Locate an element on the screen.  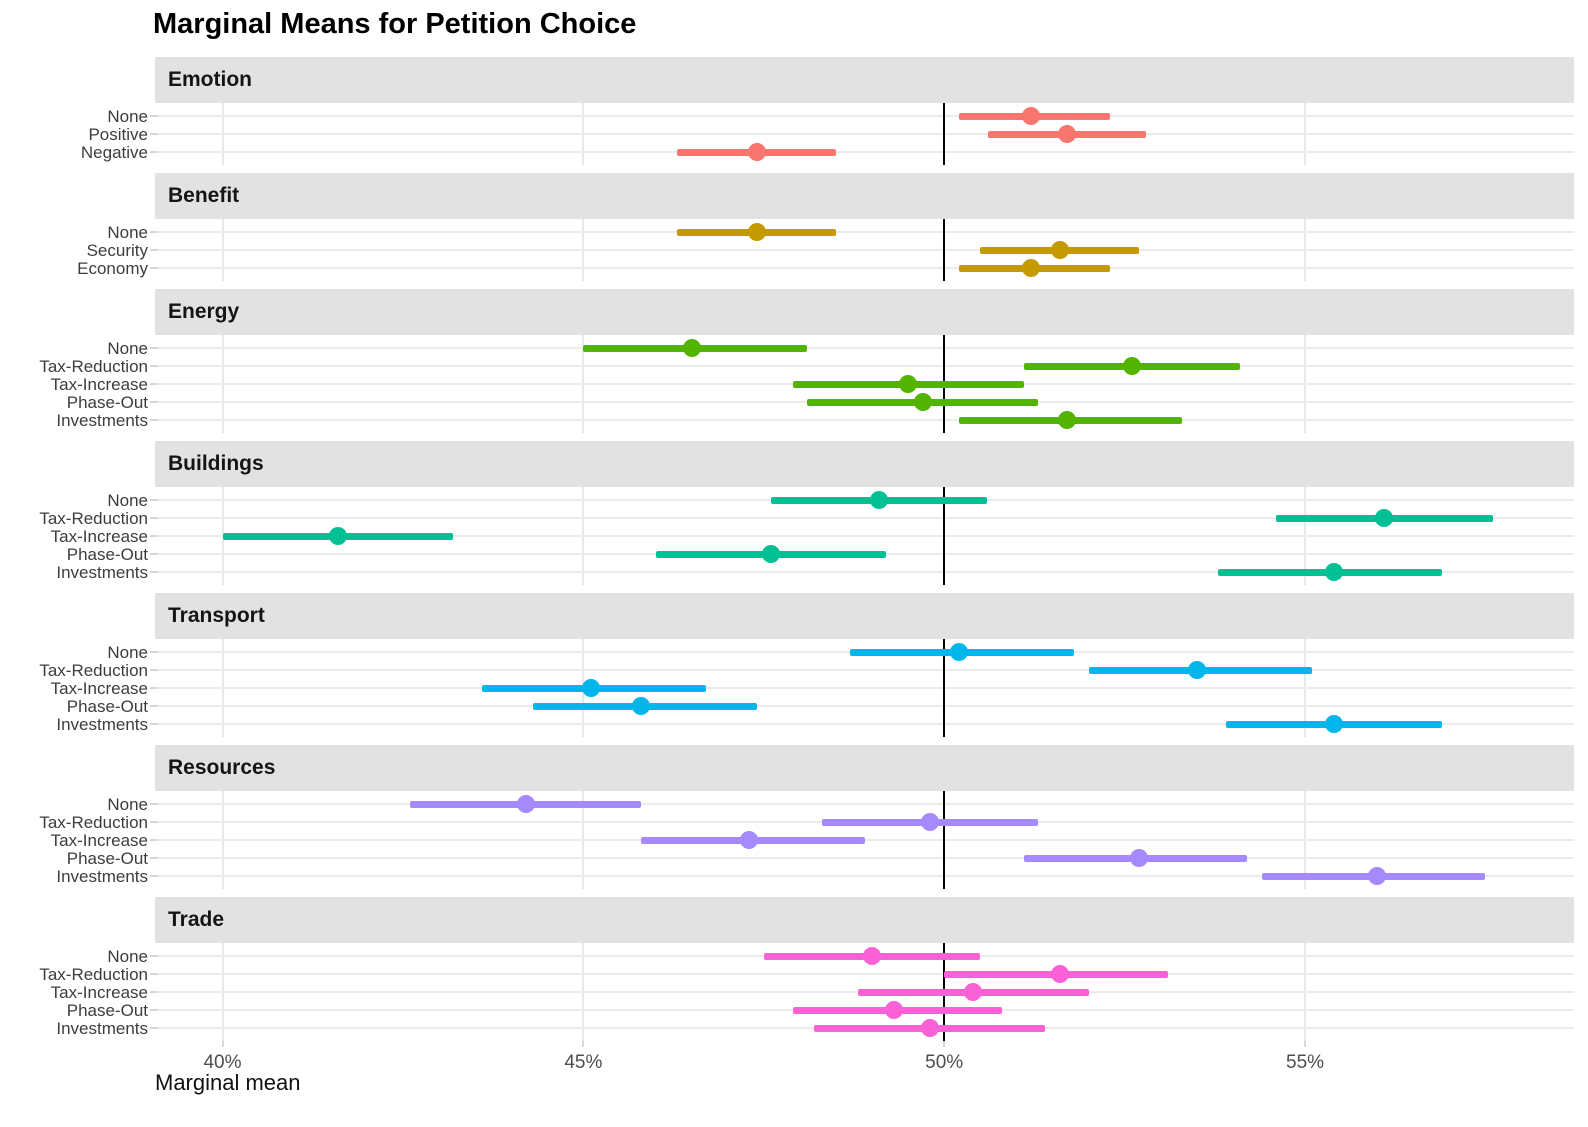
category-label-energy-tax-reduction: Tax-Reduction is located at coordinates (93, 366).